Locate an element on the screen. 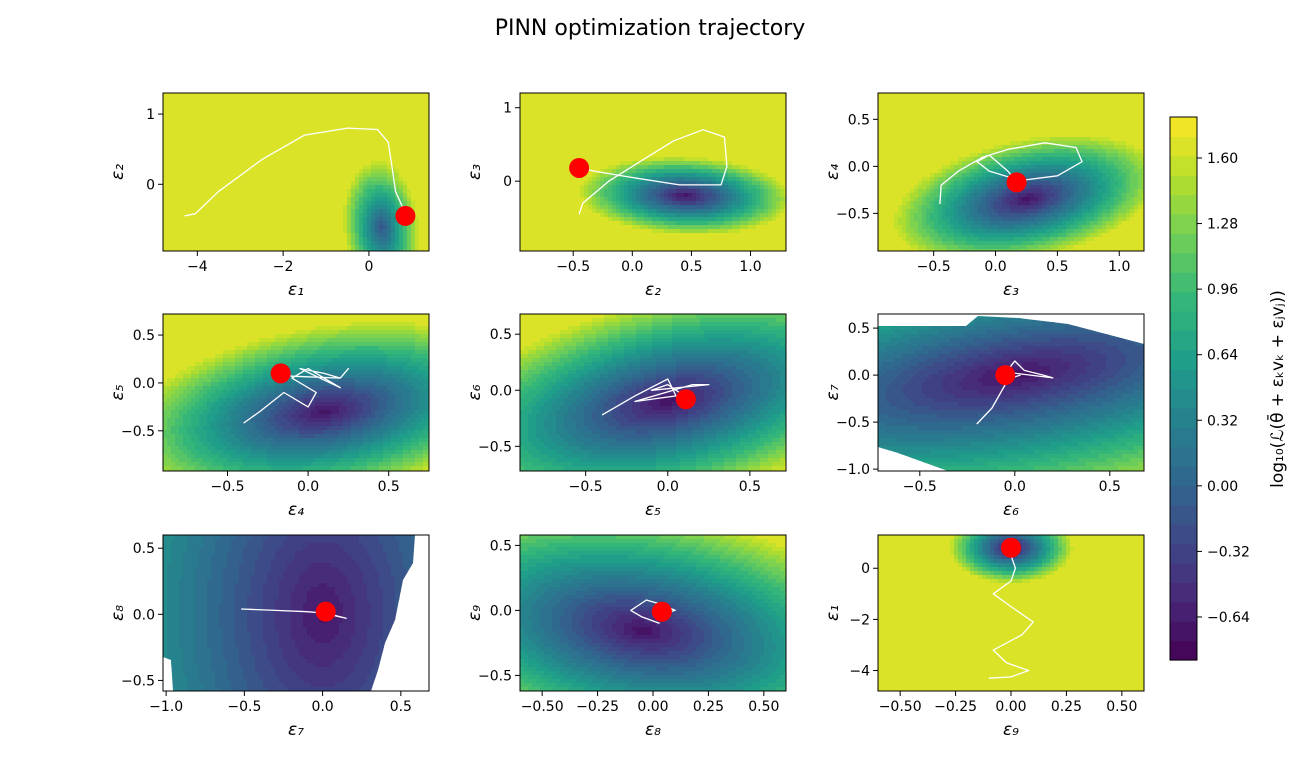 Image resolution: width=1300 pixels, height=777 pixels. subplot-3: −0.5 0.0 0.5 1.0 −0.5 0.0 0.5 ε₃ ε₄ is located at coordinates (984, 196).